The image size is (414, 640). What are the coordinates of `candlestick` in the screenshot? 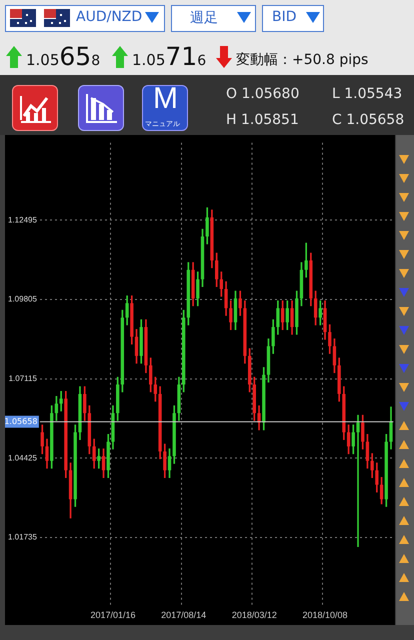 It's located at (358, 480).